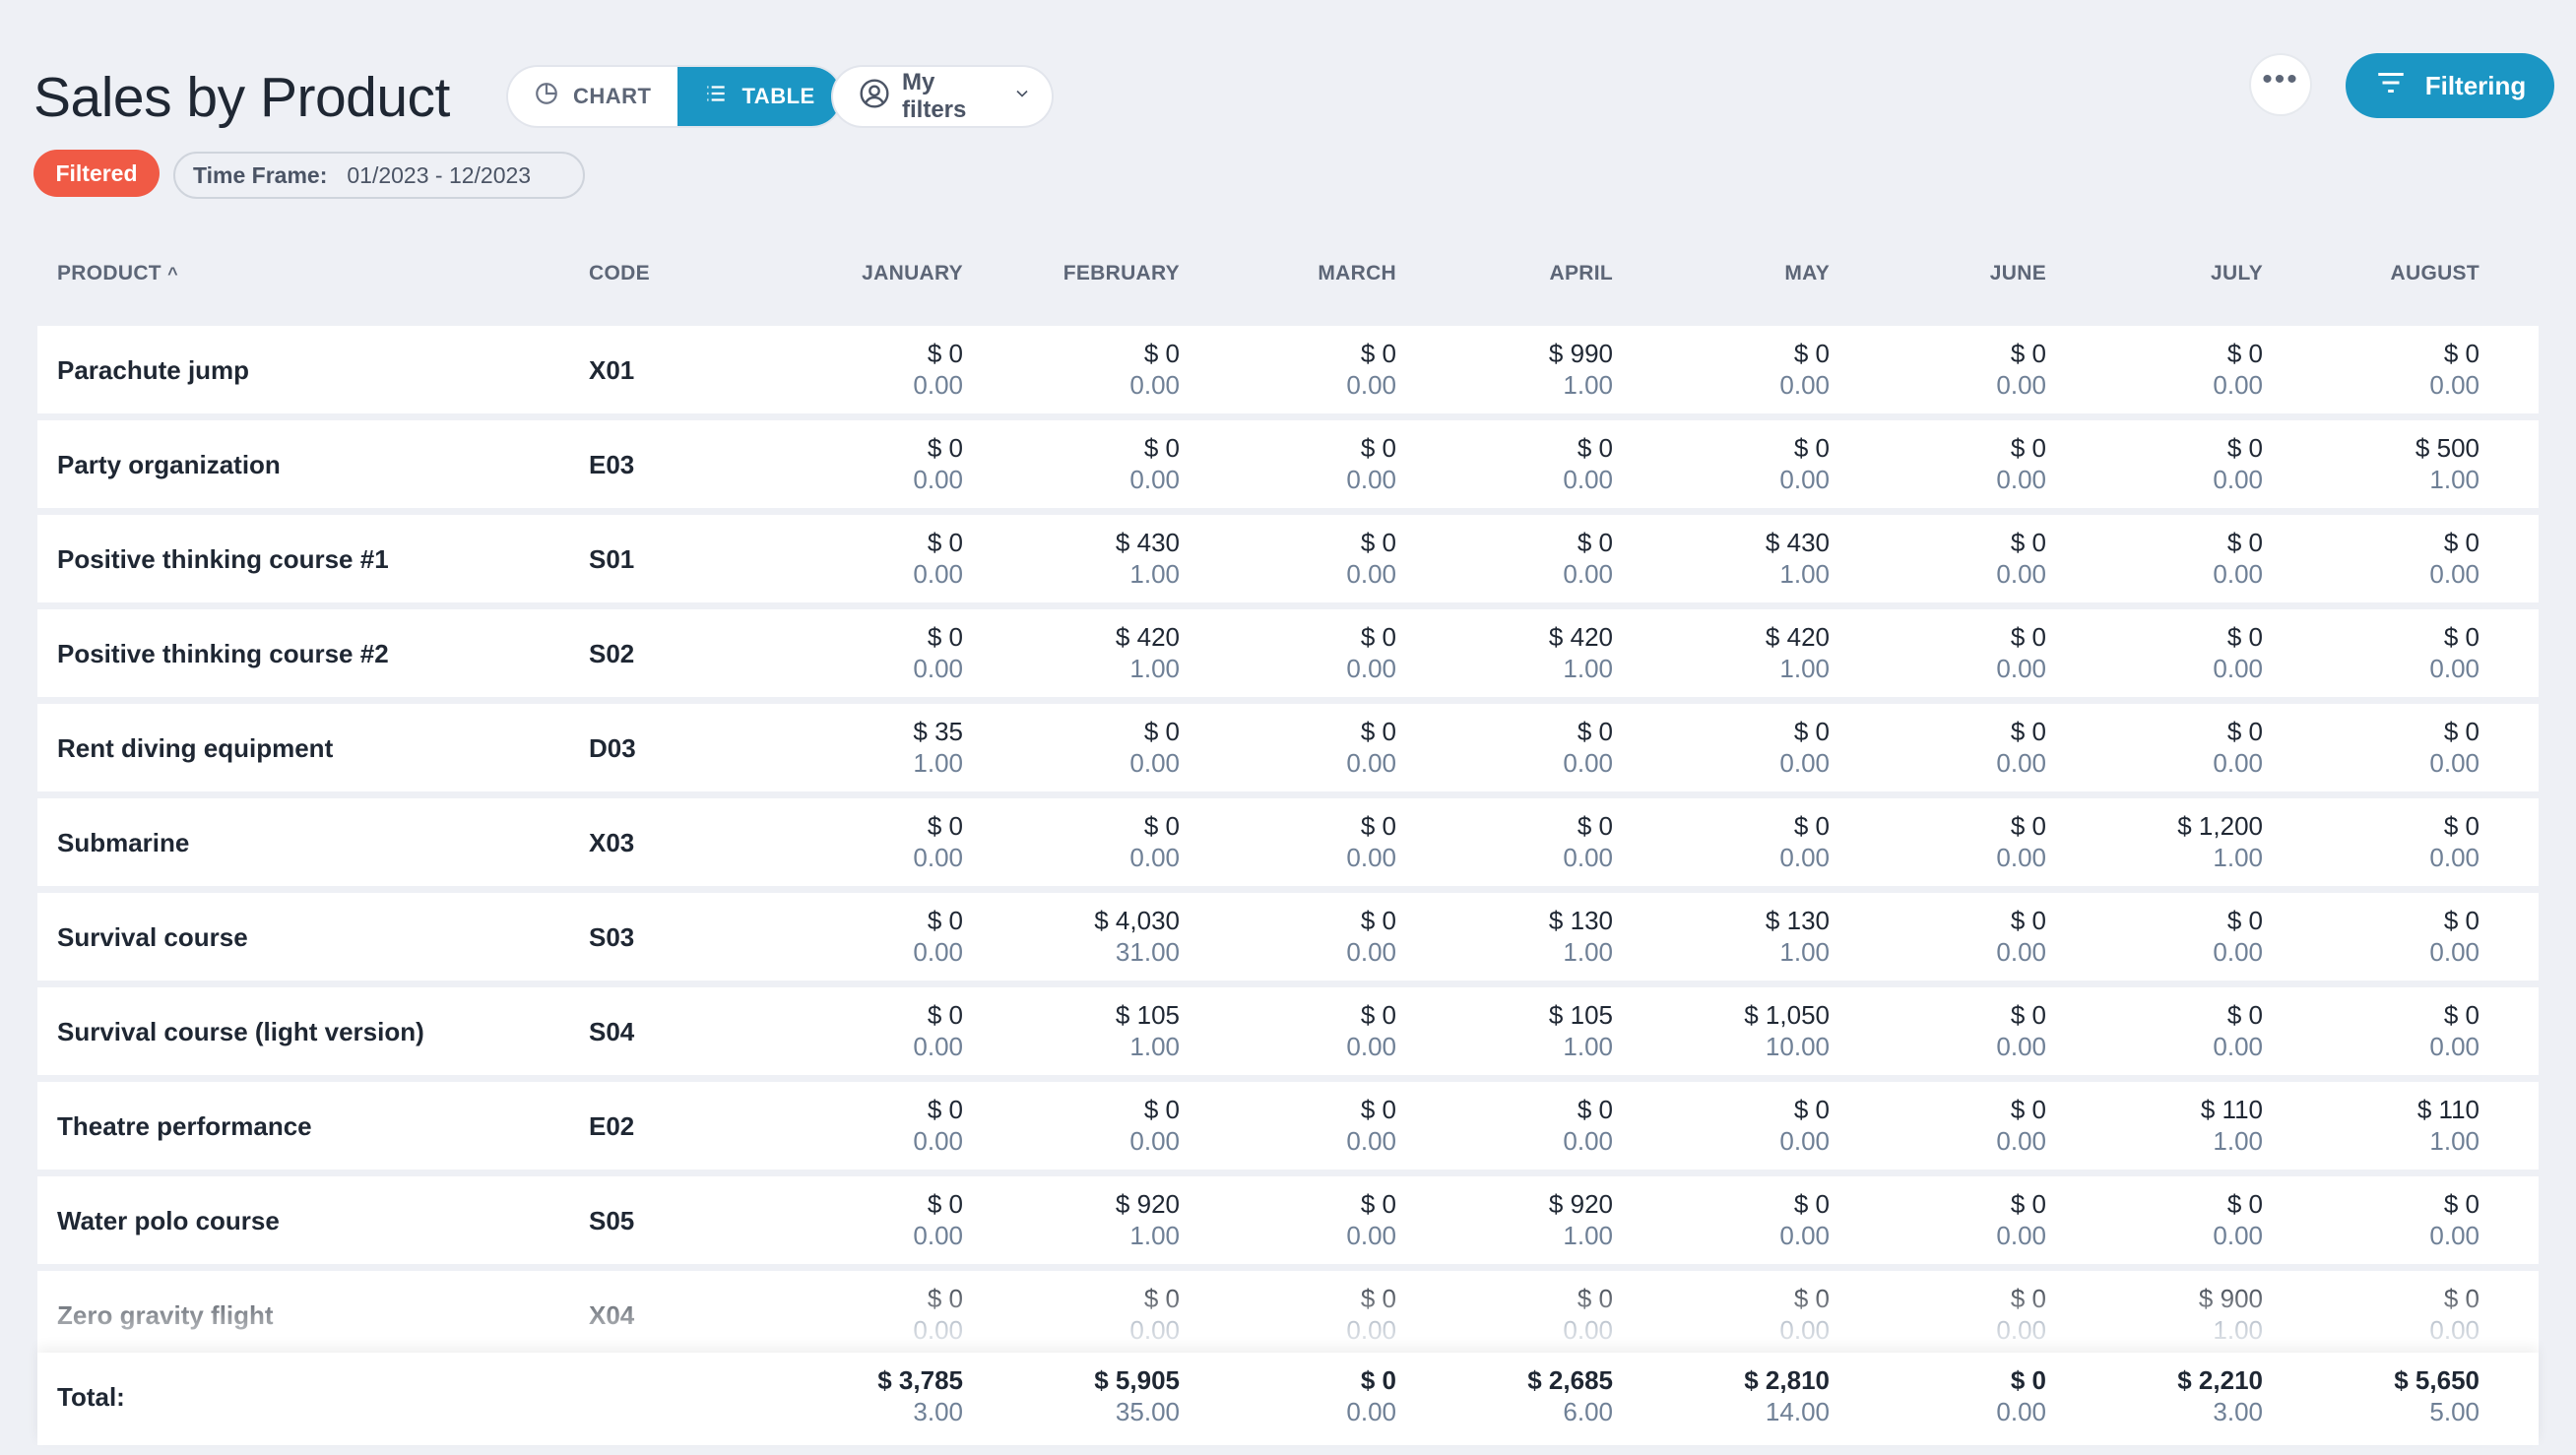 The height and width of the screenshot is (1455, 2576). Describe the element at coordinates (152, 937) in the screenshot. I see `product-name: Survival course` at that location.